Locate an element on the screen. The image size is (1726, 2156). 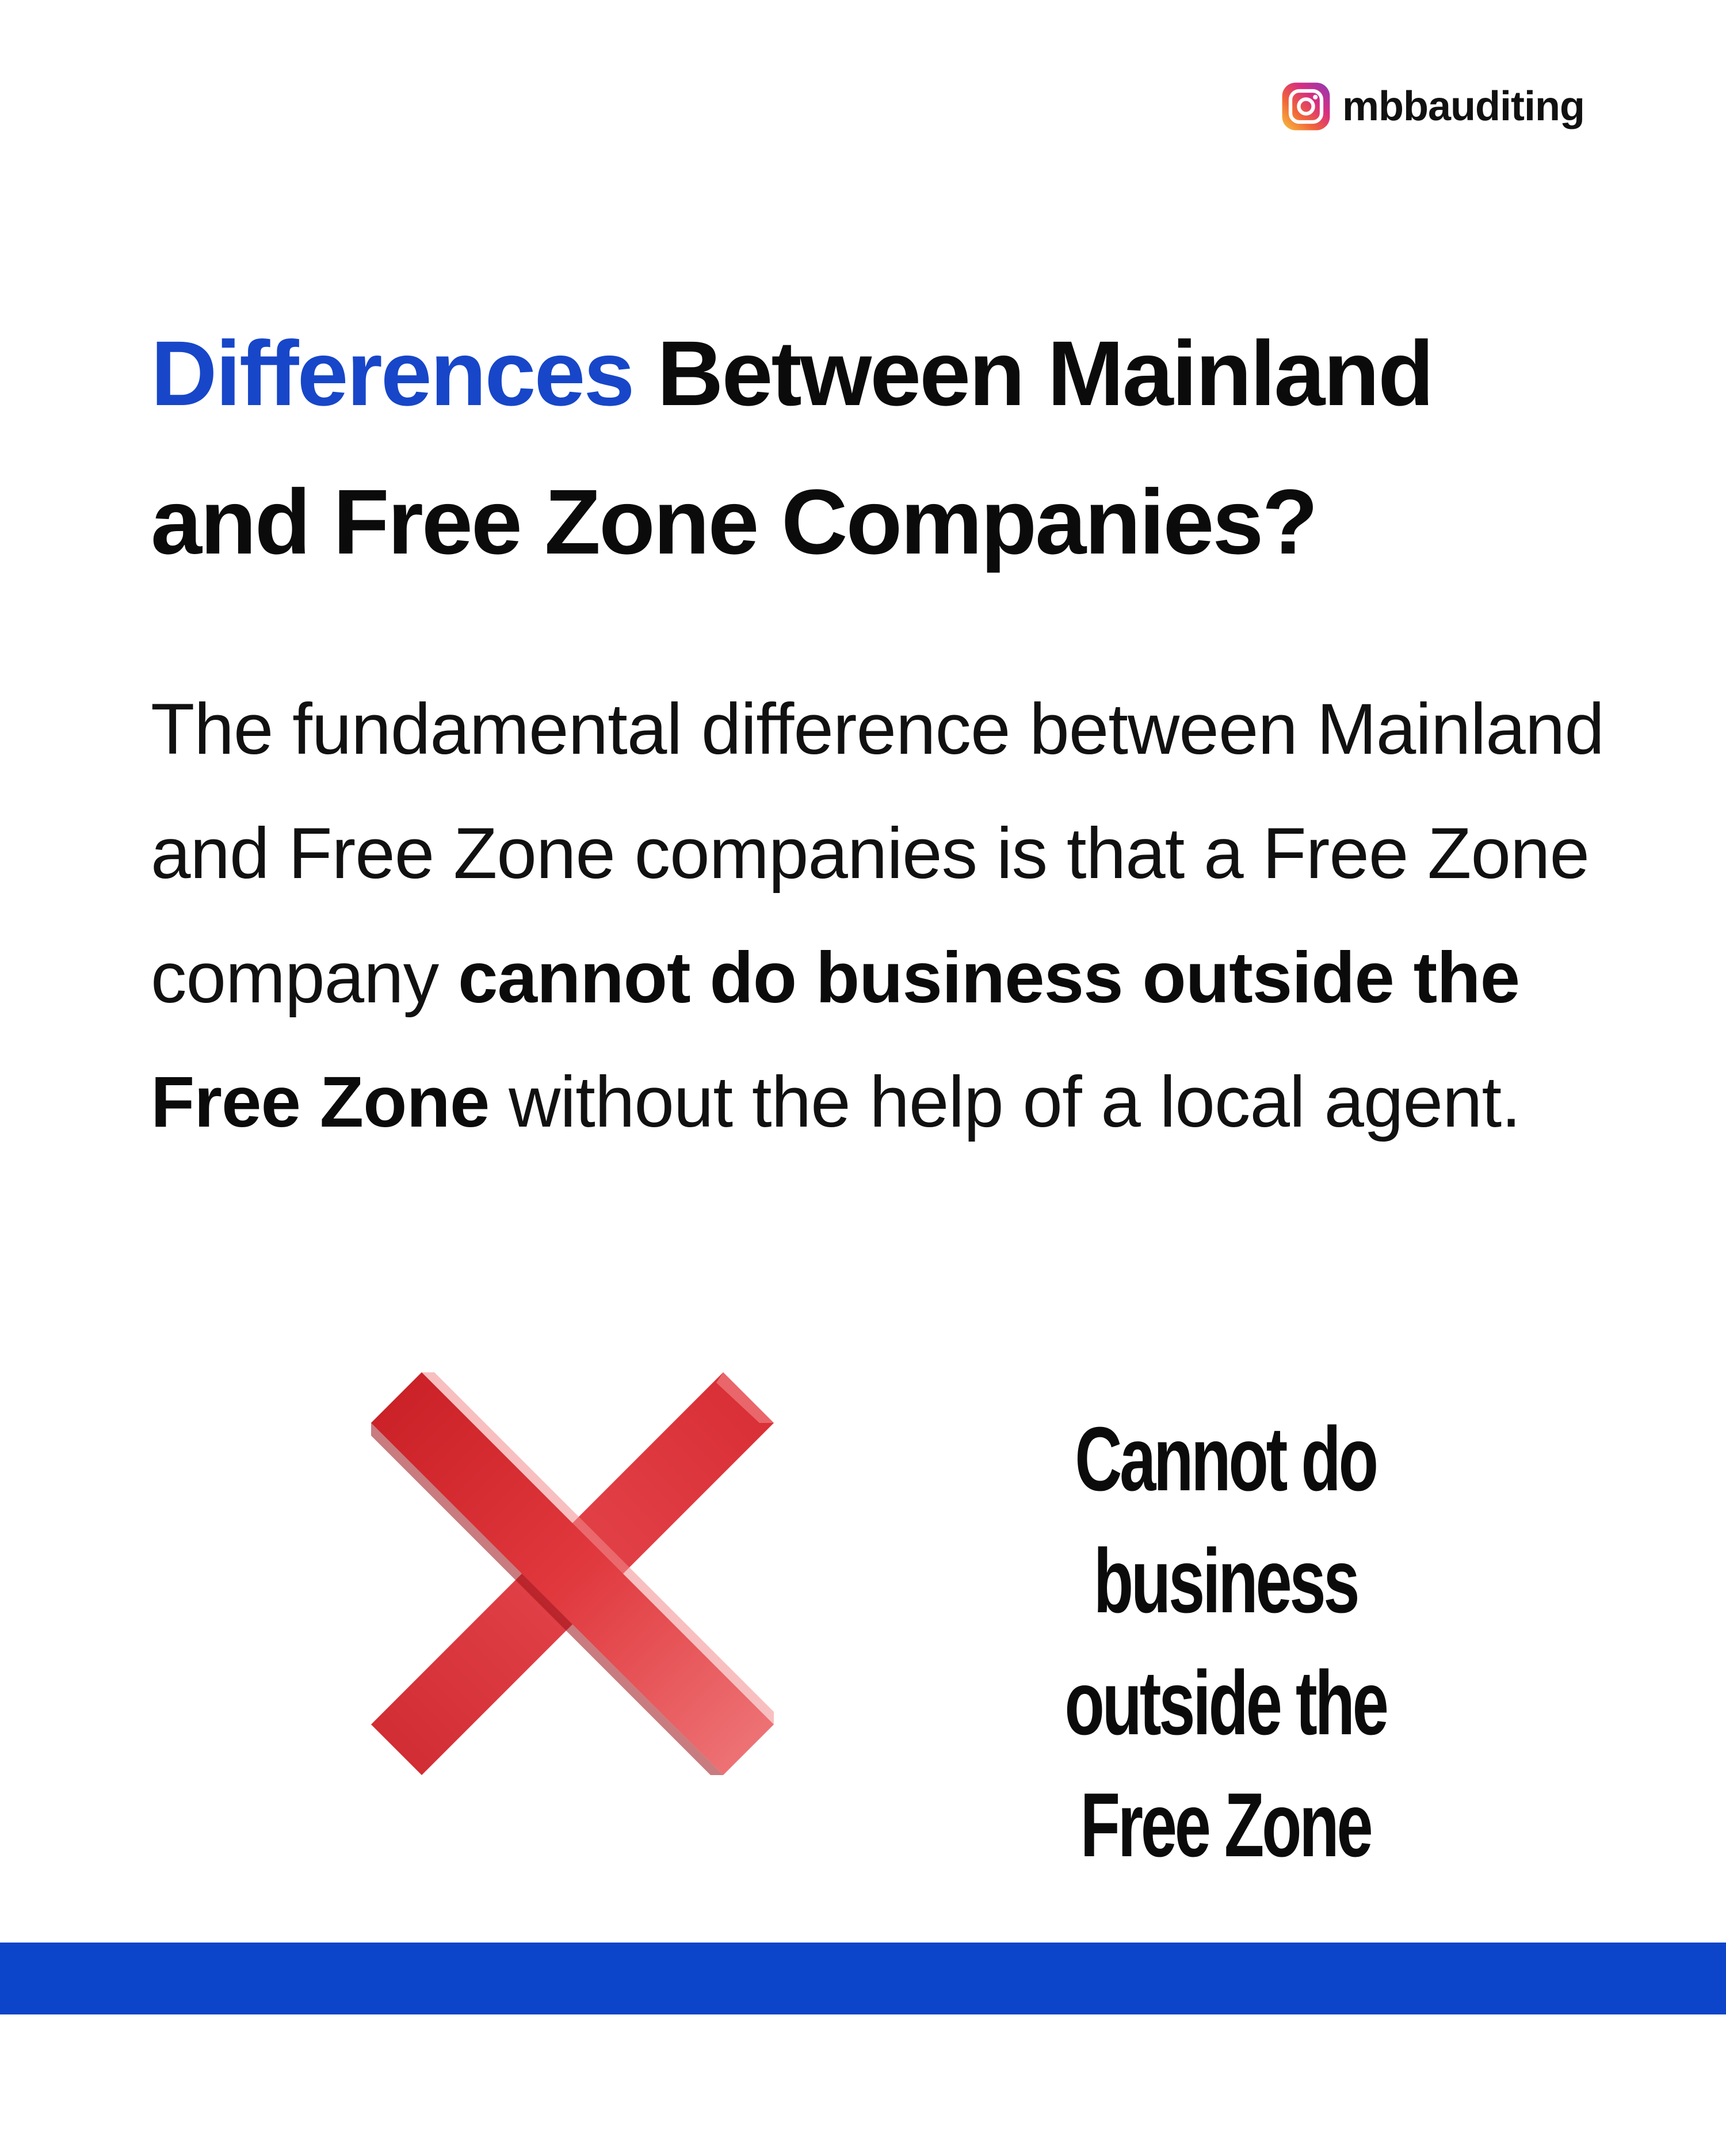
callout-text: Cannot do business outside the Free Zone is located at coordinates (1226, 1642).